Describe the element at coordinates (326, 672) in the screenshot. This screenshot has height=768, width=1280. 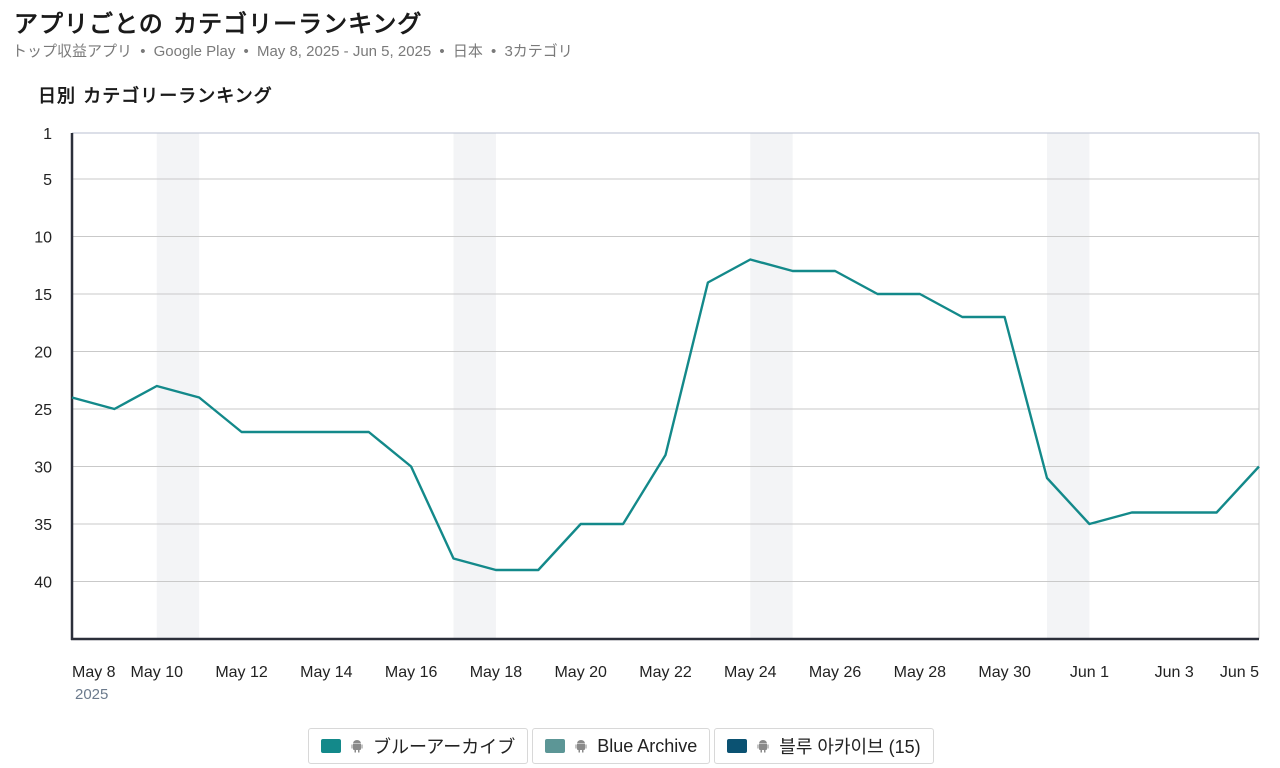
I see `x-tick-label: May 14` at that location.